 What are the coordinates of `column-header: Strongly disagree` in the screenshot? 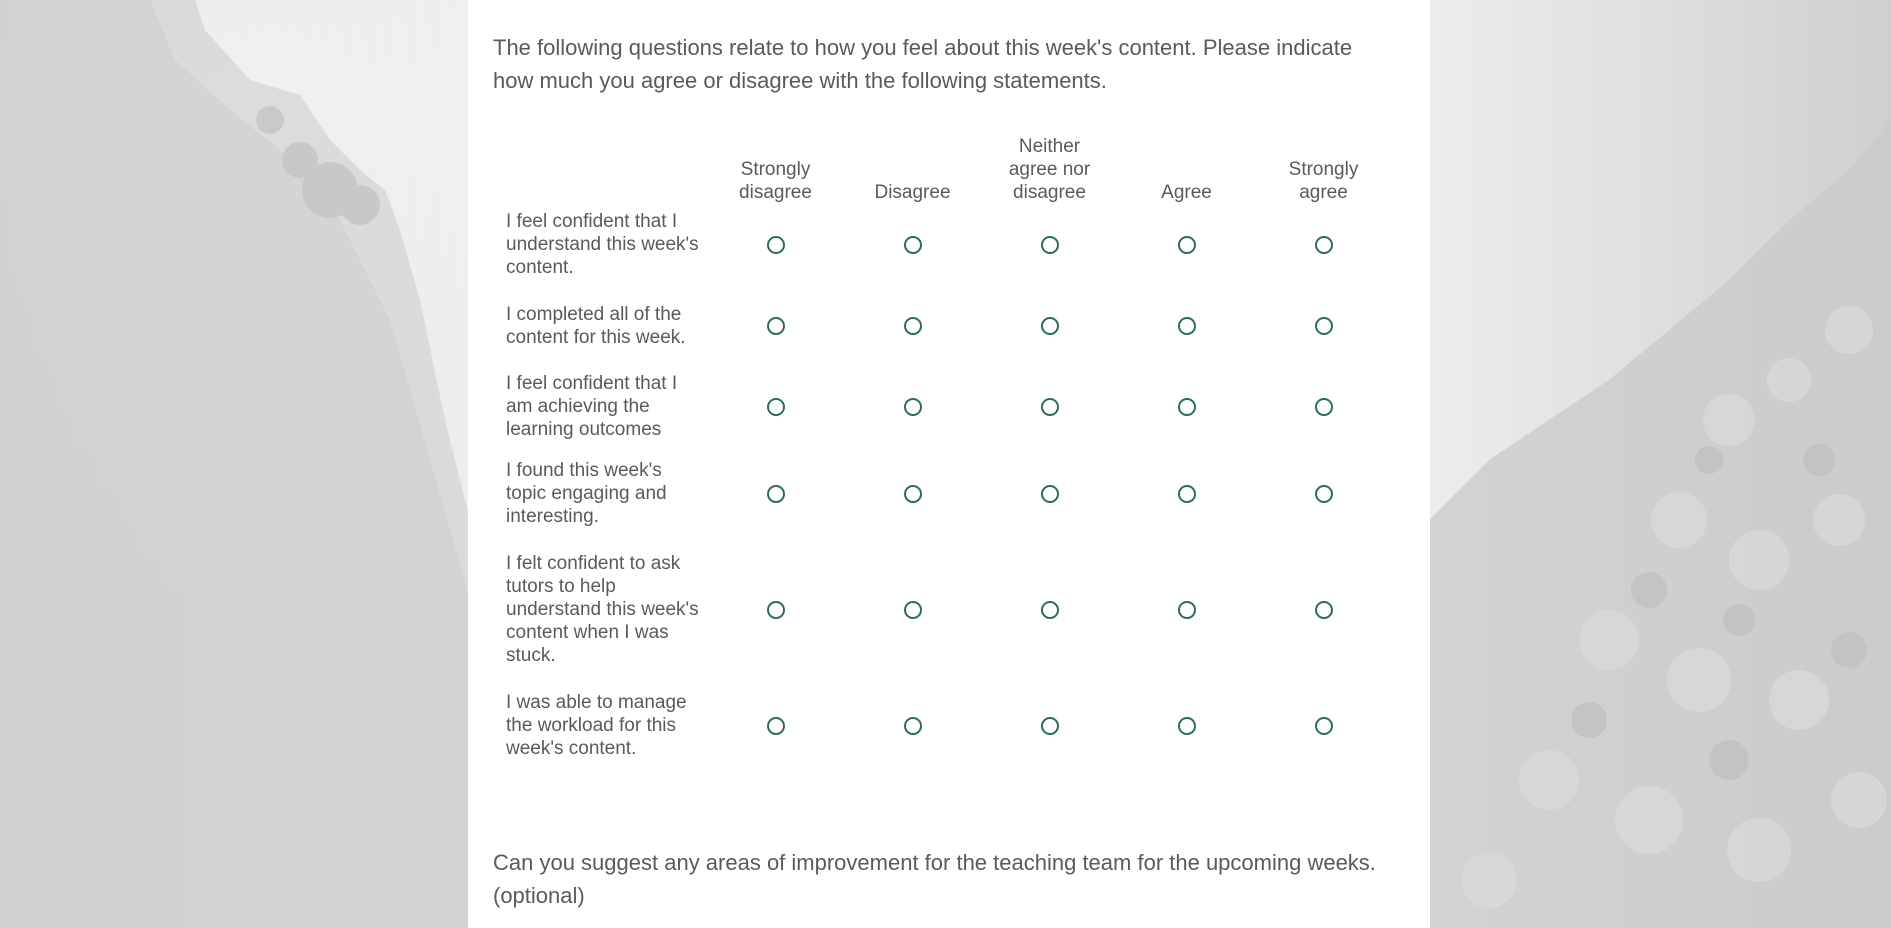 It's located at (775, 181).